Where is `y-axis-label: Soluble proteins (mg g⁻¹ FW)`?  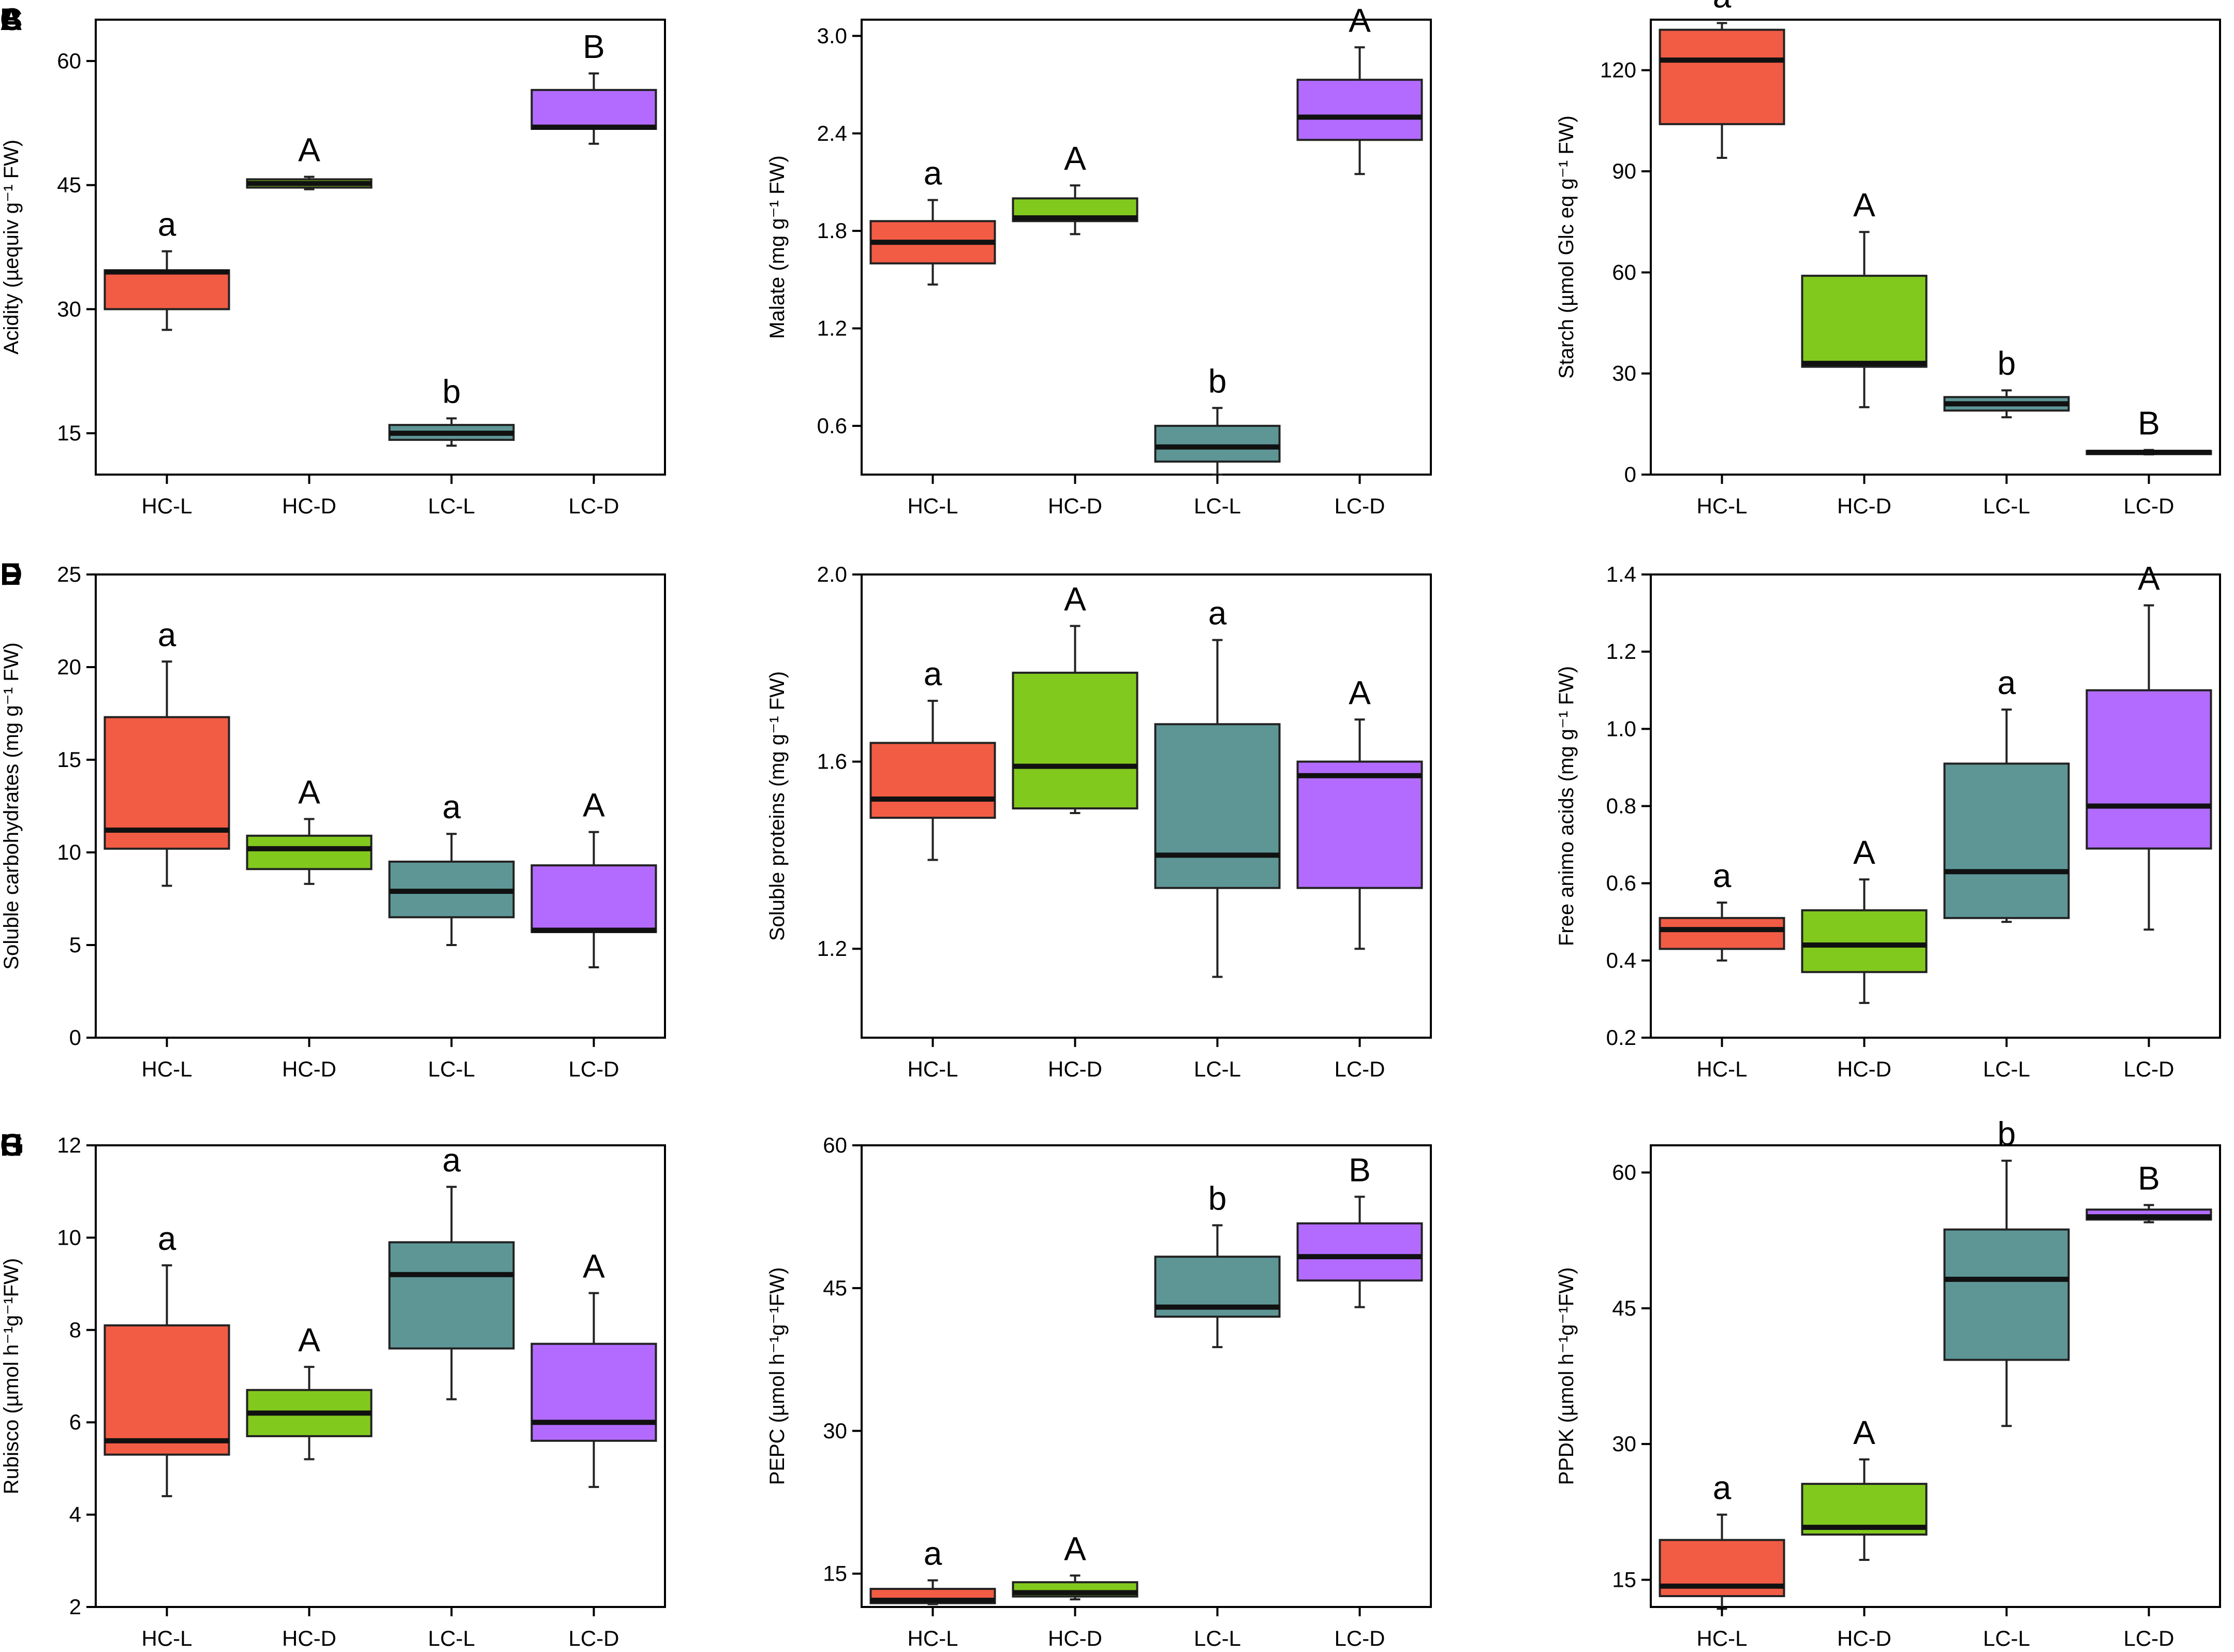
y-axis-label: Soluble proteins (mg g⁻¹ FW) is located at coordinates (777, 806).